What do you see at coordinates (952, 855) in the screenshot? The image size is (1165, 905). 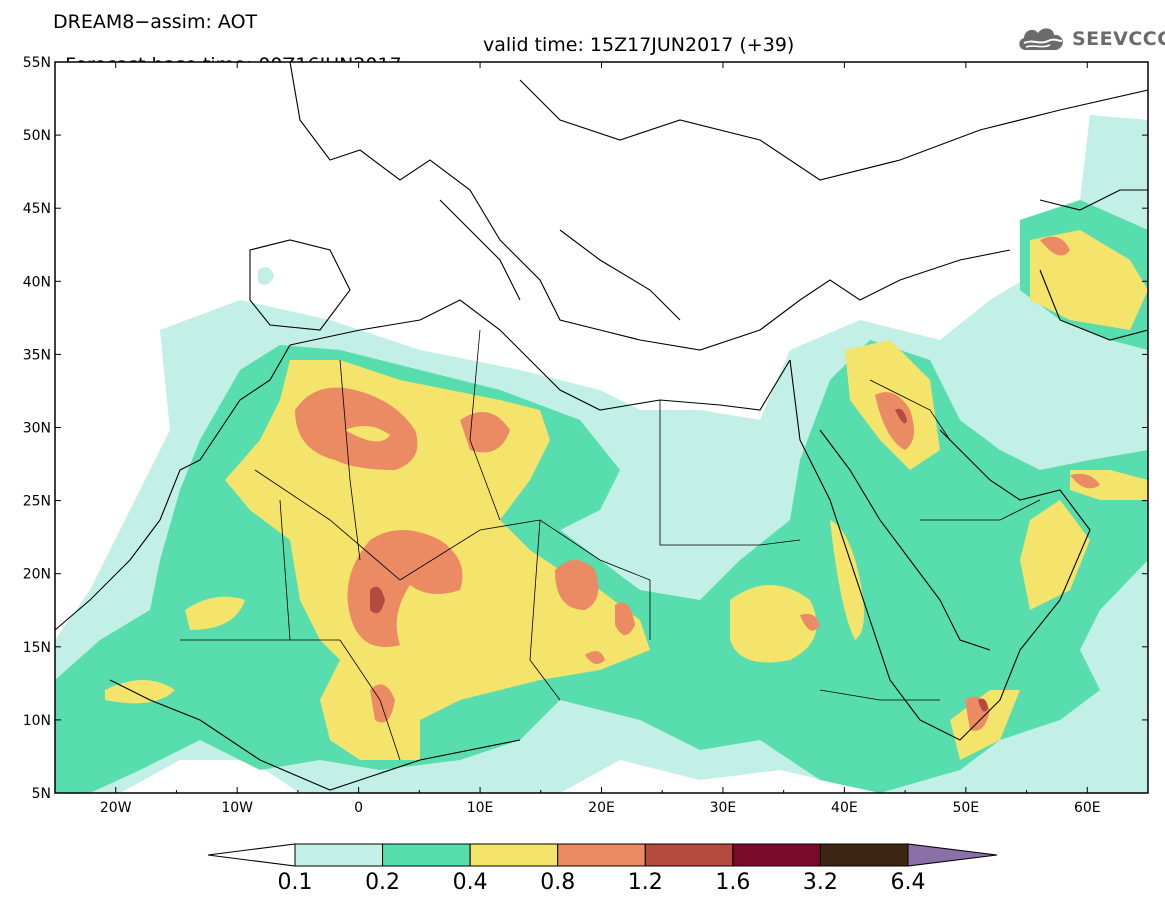 I see `colorbar-high-arrow` at bounding box center [952, 855].